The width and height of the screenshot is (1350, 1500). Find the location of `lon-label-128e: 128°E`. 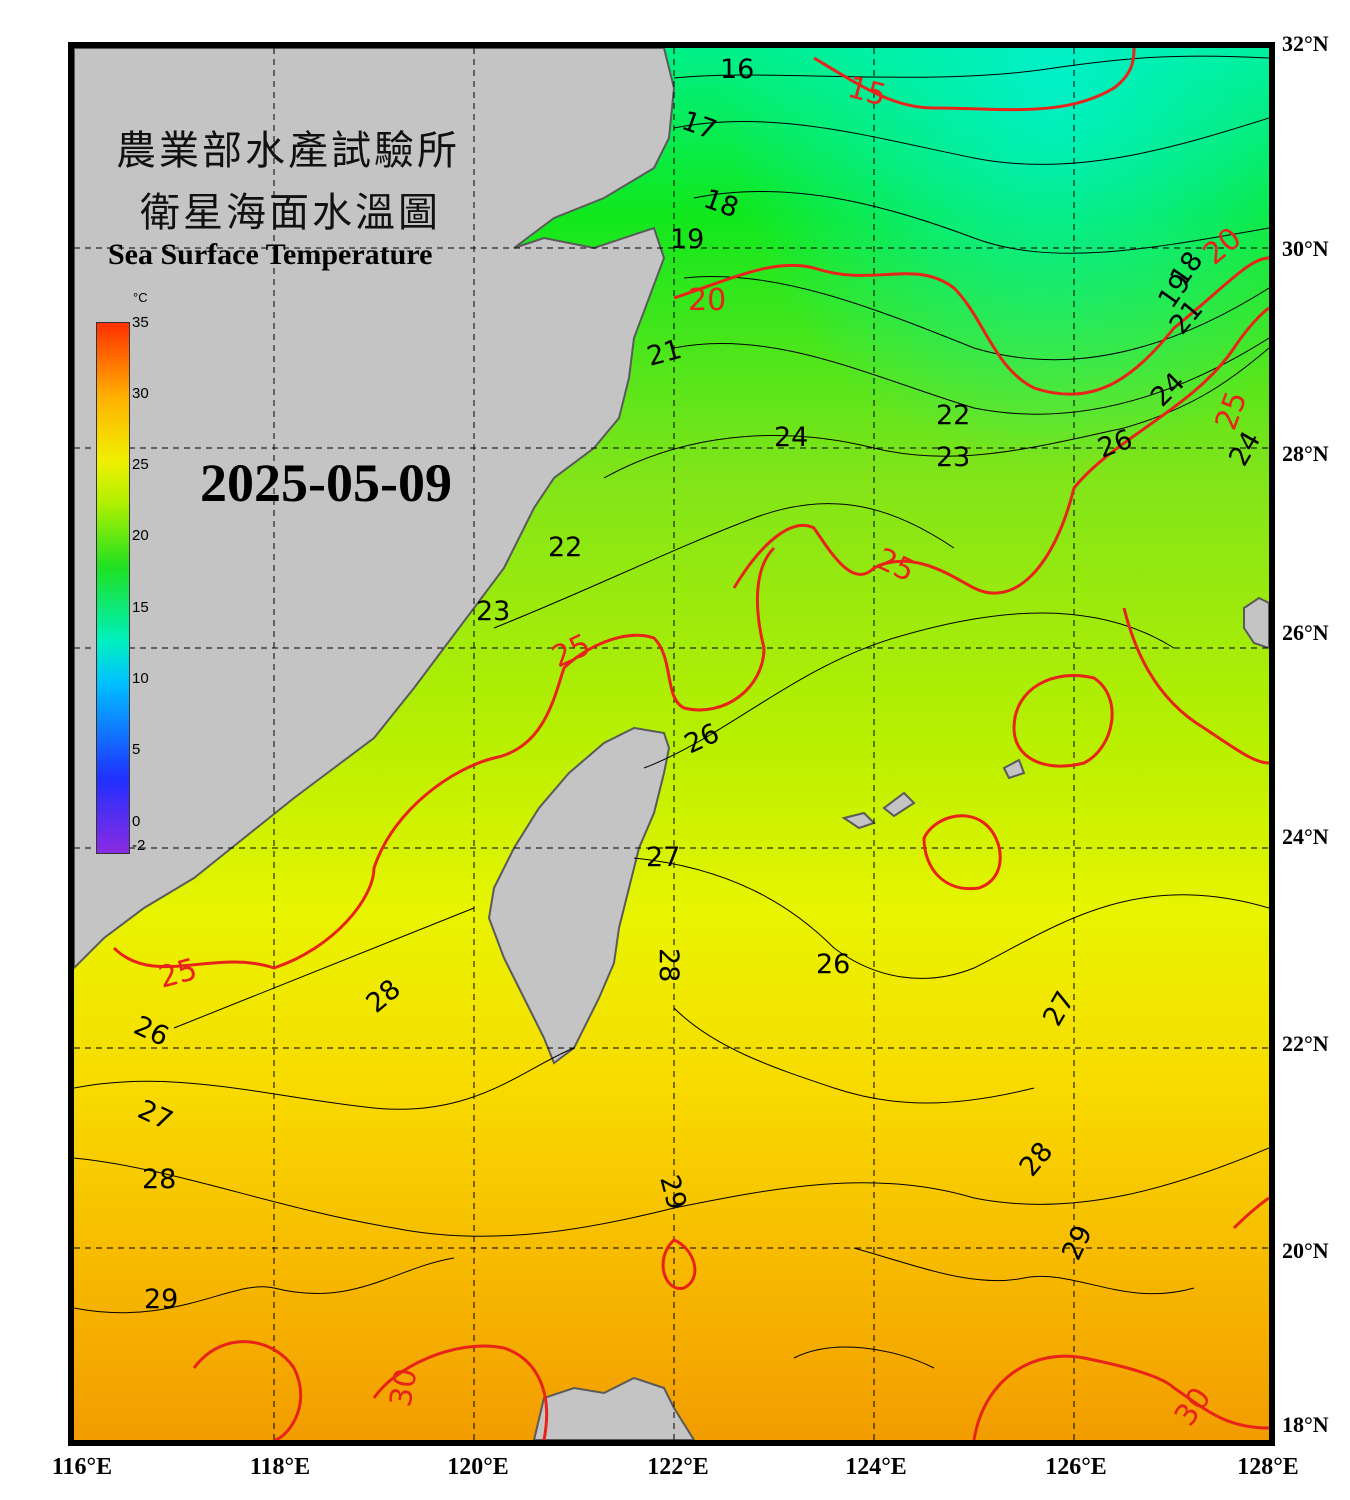

lon-label-128e: 128°E is located at coordinates (1268, 1467).